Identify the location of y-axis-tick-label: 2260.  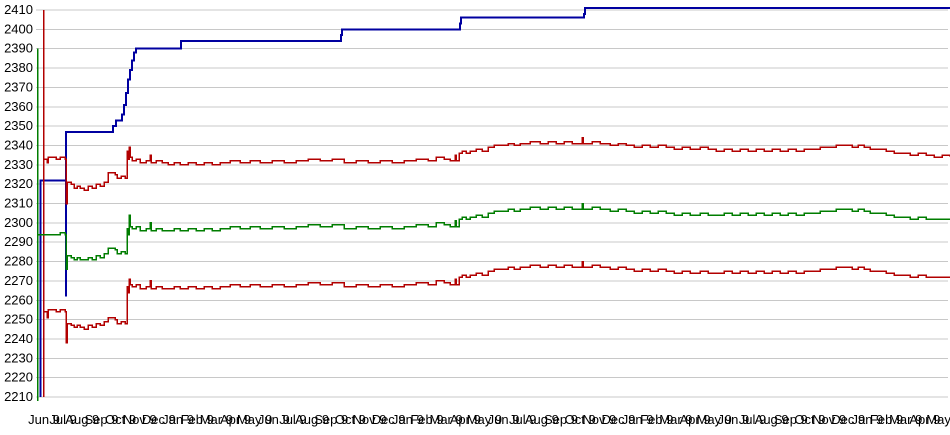
(18, 299).